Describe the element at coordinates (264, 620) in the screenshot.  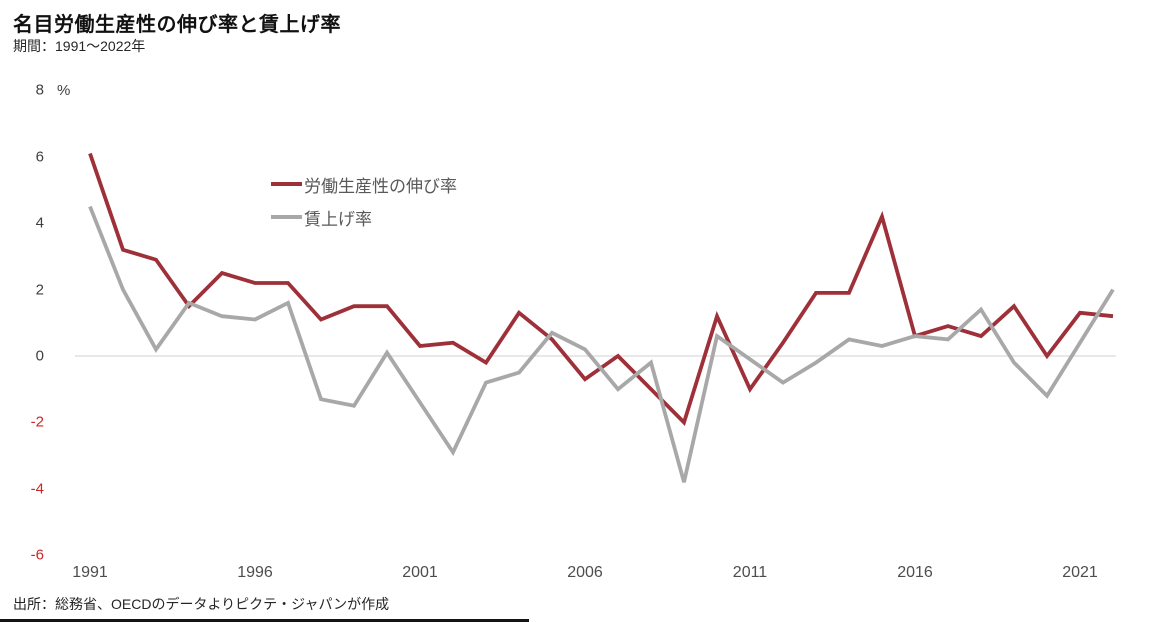
I see `bottom-footer-bar` at that location.